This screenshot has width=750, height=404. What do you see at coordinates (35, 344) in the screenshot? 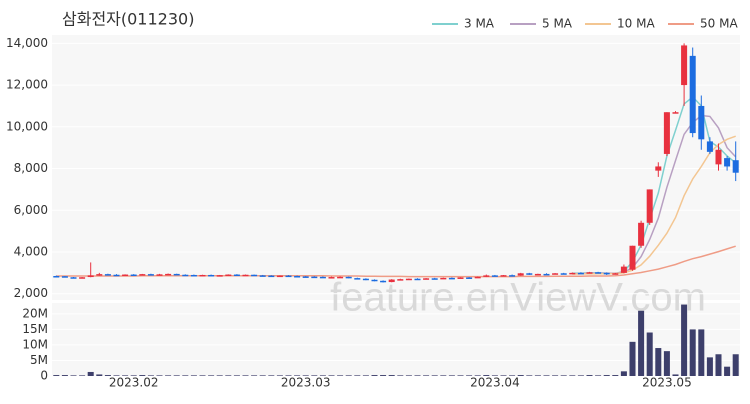
I see `volume-tick-label: 10M` at bounding box center [35, 344].